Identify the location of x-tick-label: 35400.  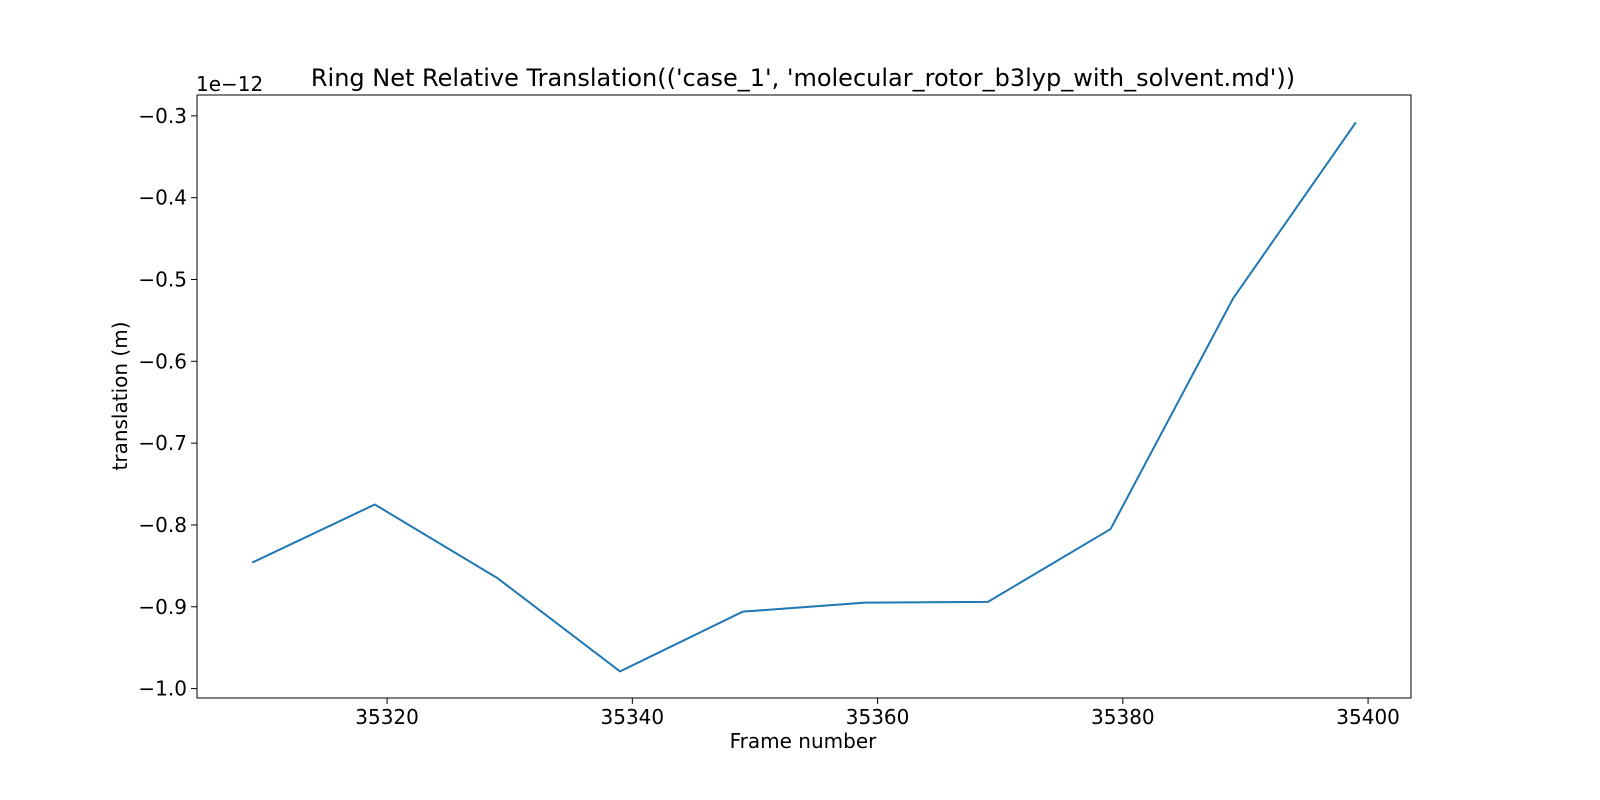
(1368, 717).